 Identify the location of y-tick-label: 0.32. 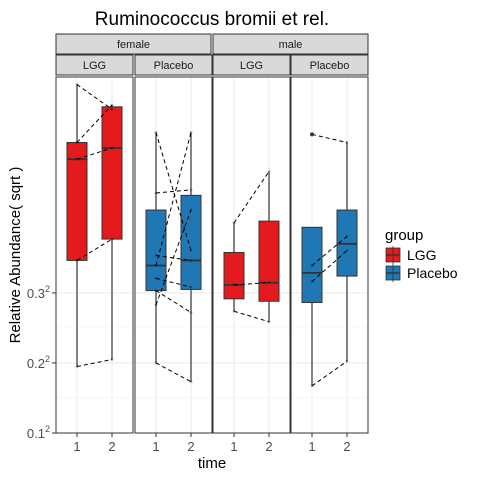
(38, 292).